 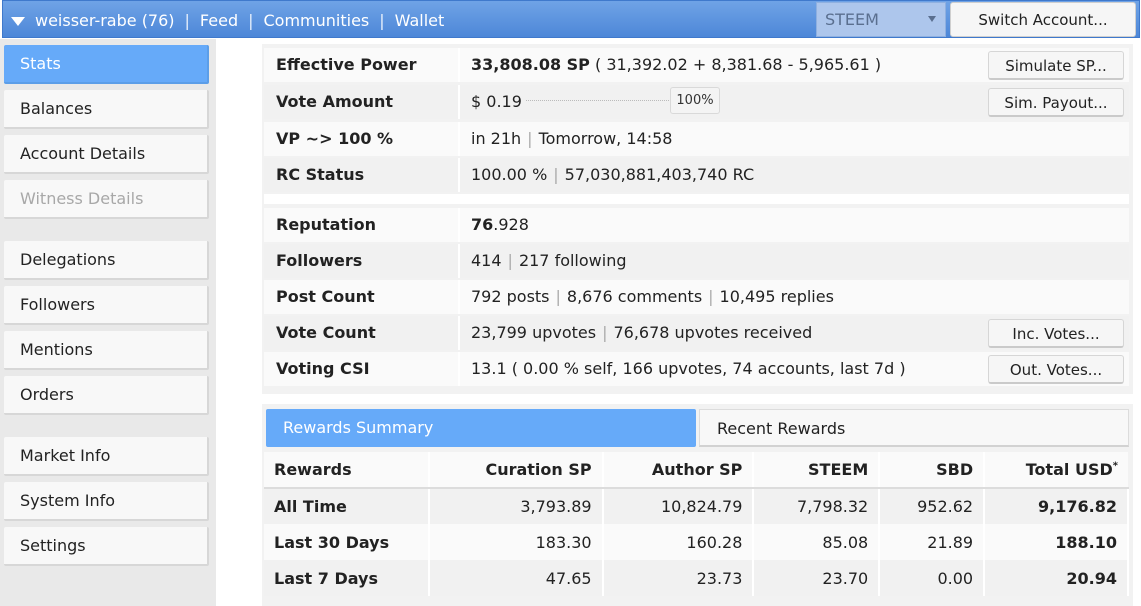 What do you see at coordinates (735, 64) in the screenshot?
I see `effective-power-breakdown: ( 31,392.02 + 8,381.68 - 5,965.61 )` at bounding box center [735, 64].